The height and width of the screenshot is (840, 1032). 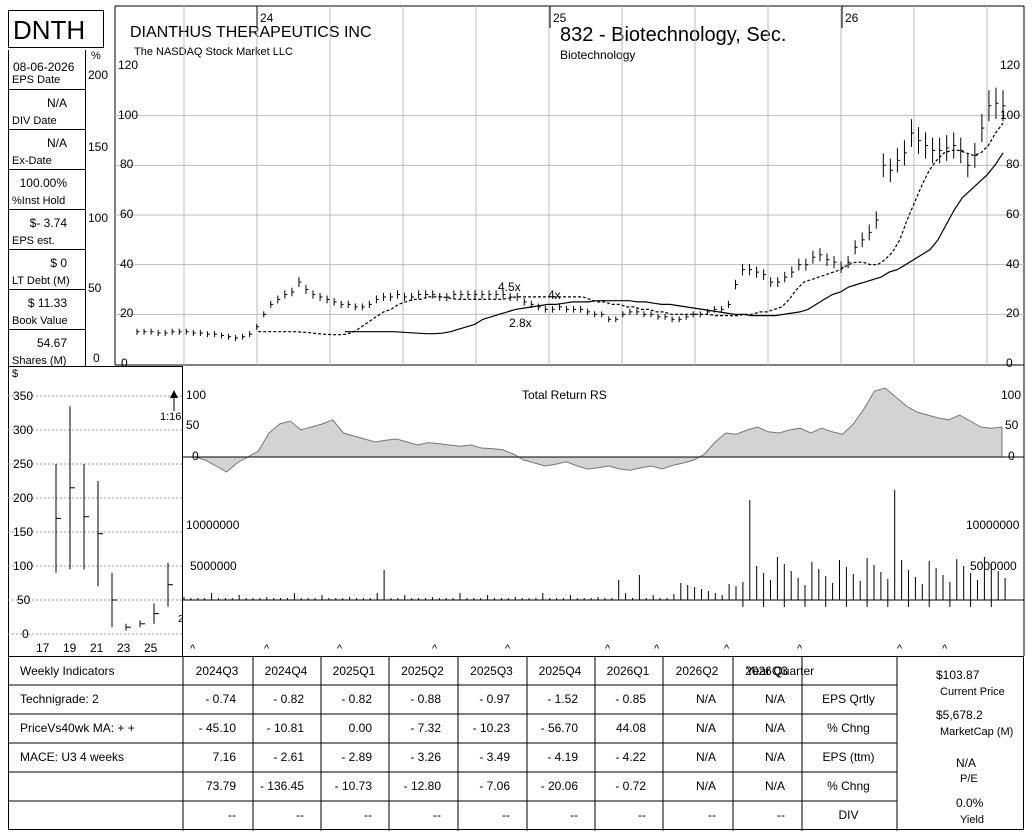 I want to click on inset-y-label: 100, so click(x=23, y=566).